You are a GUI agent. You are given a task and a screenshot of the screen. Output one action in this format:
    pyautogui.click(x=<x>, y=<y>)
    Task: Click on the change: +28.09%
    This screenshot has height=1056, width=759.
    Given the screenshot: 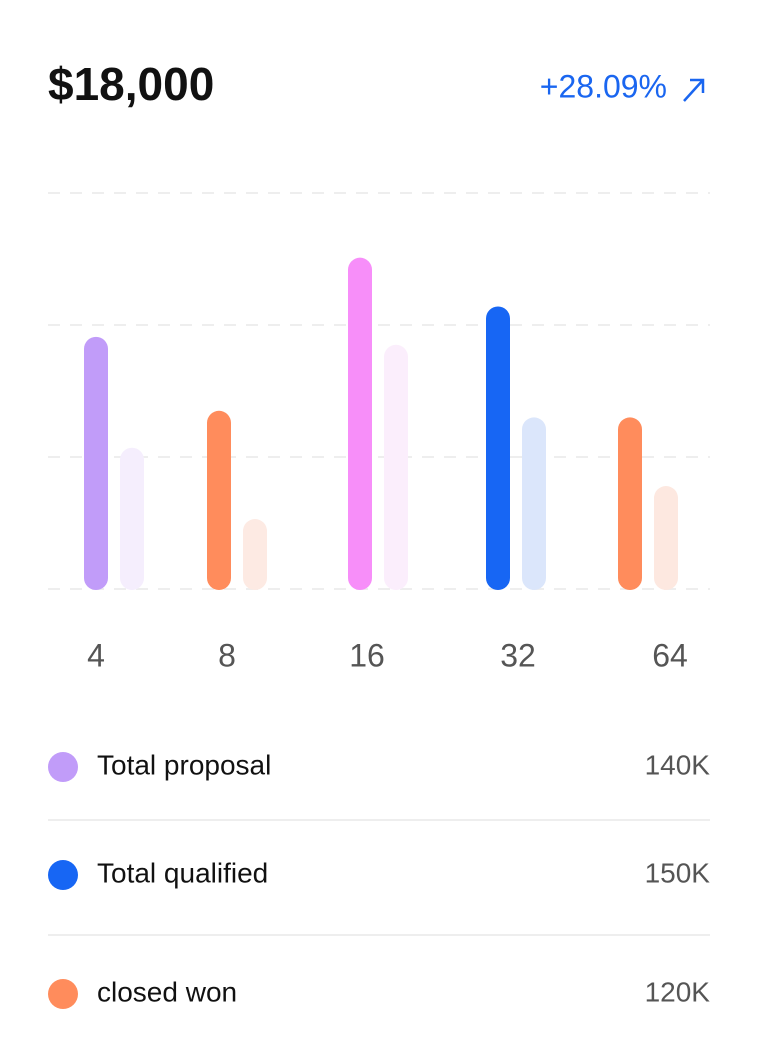 What is the action you would take?
    pyautogui.click(x=603, y=86)
    